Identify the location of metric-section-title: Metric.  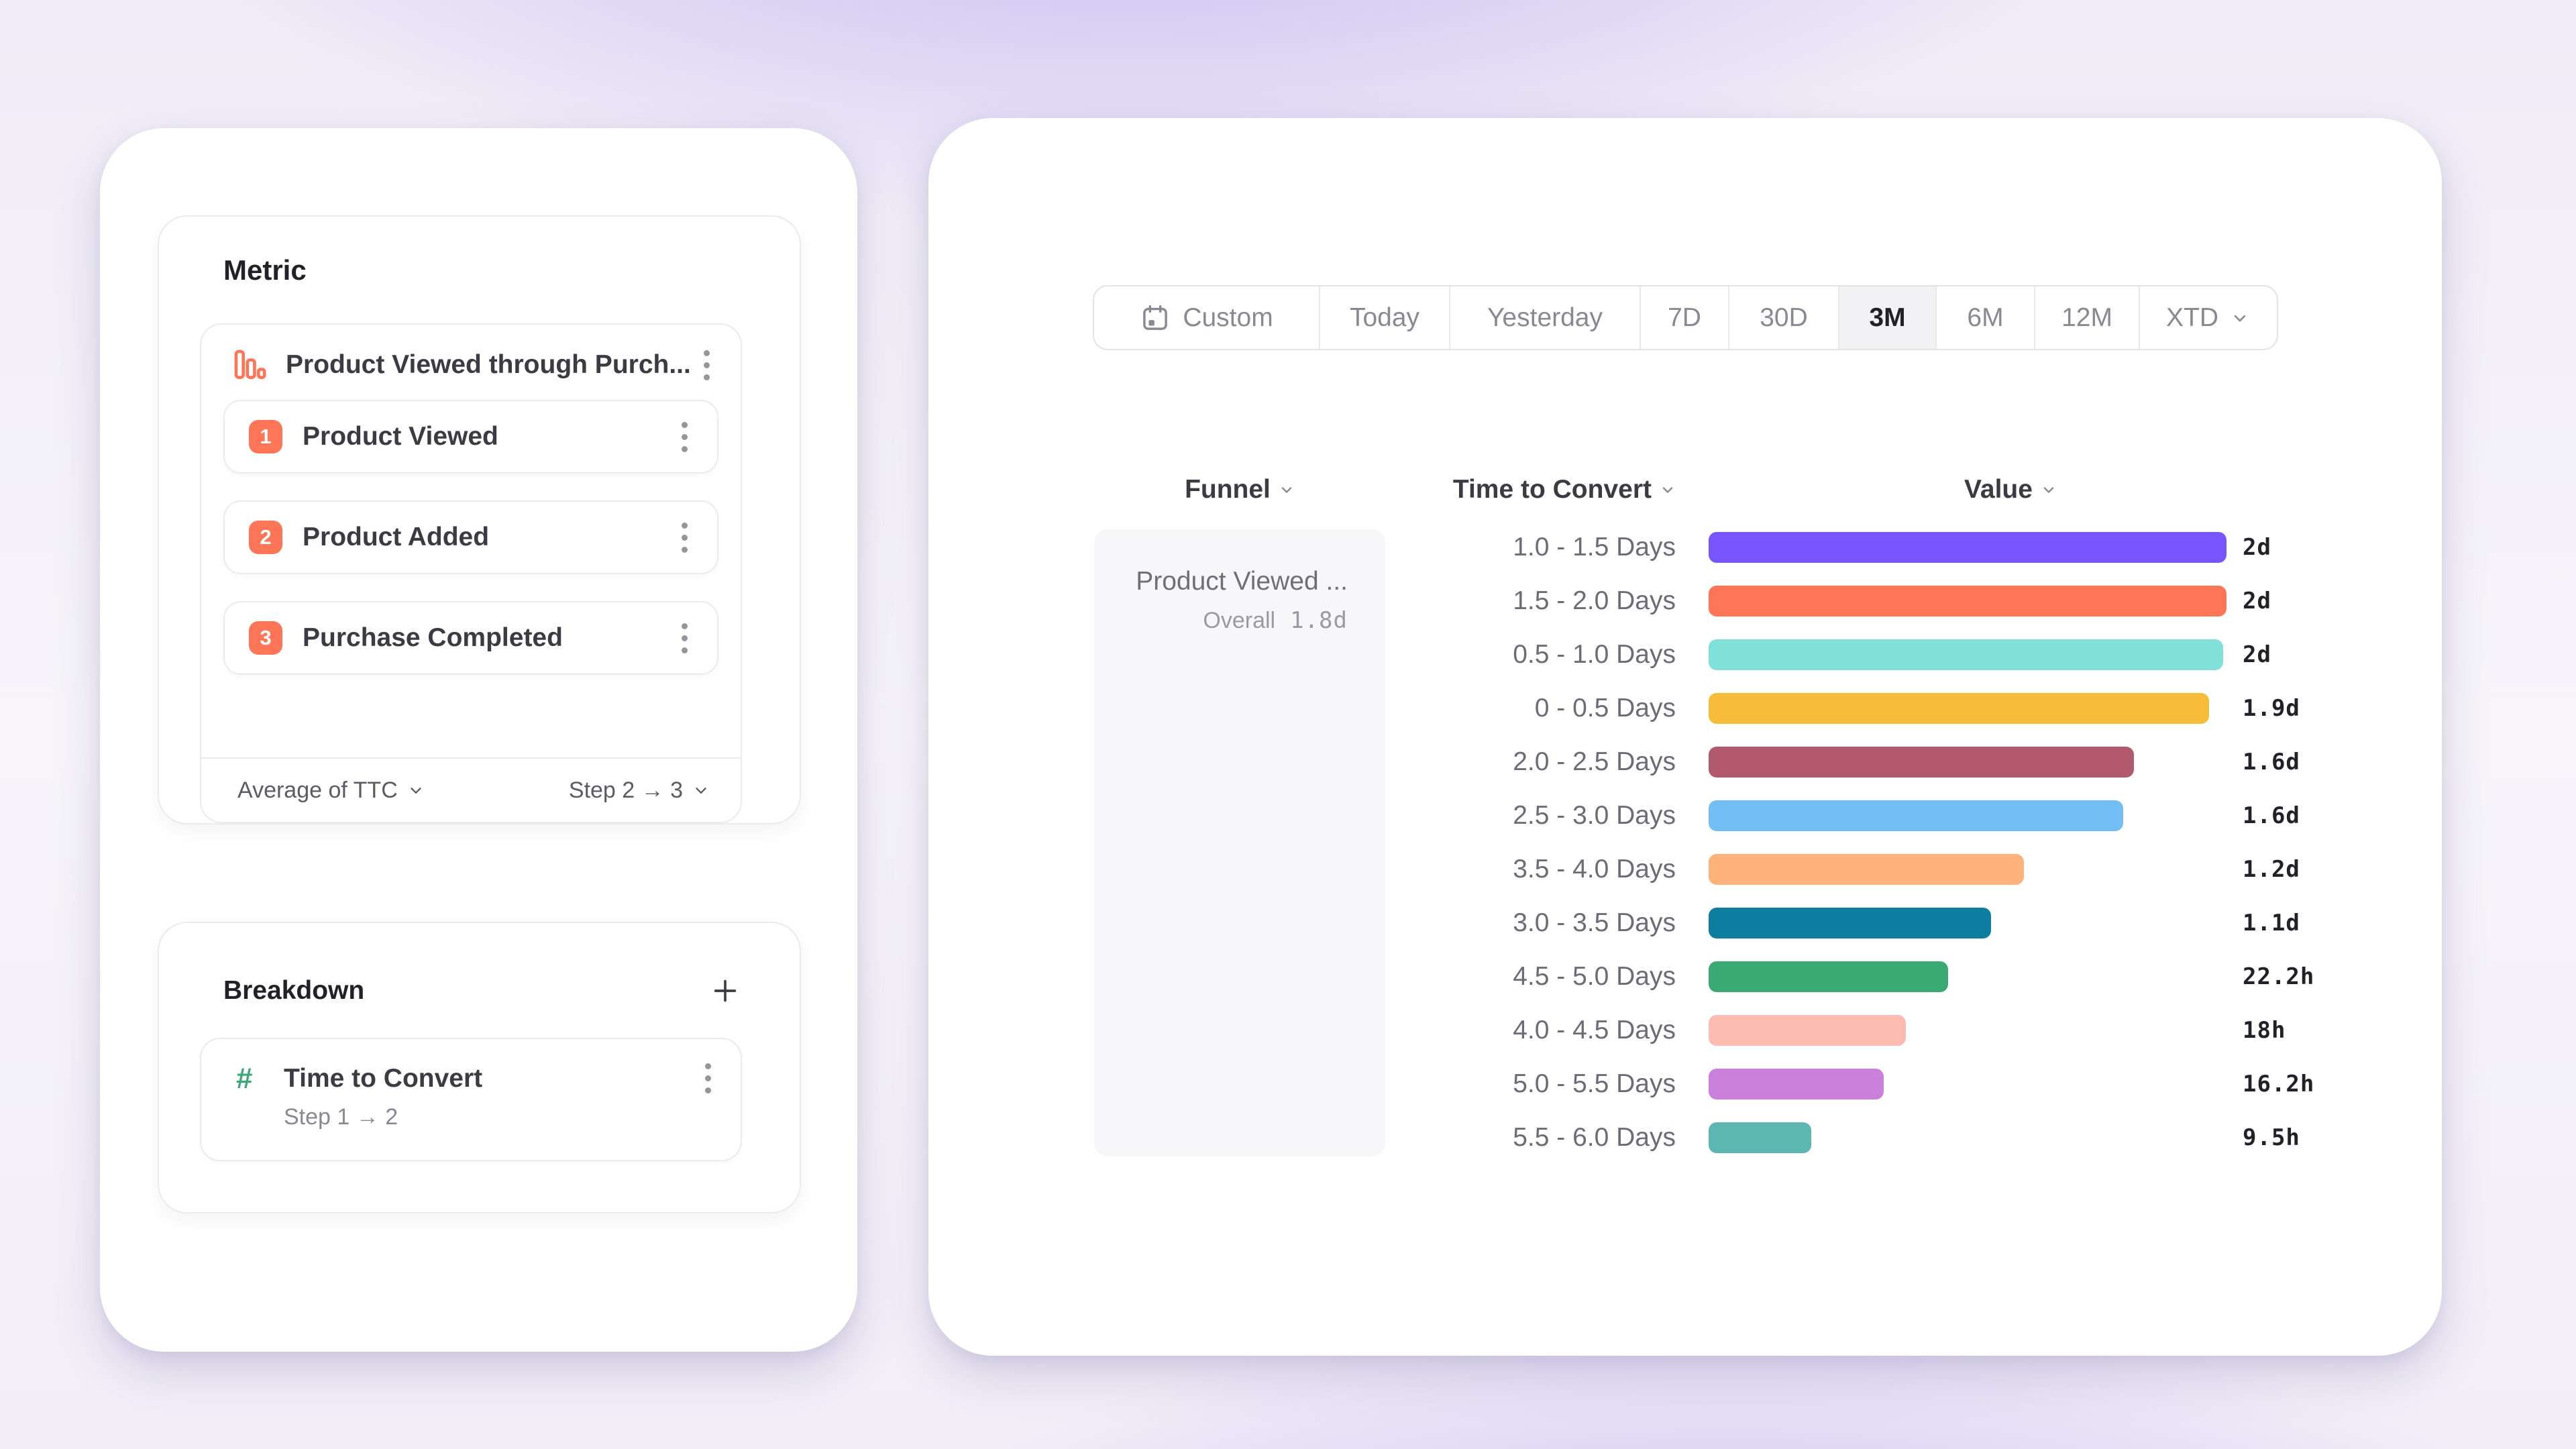
(265, 270).